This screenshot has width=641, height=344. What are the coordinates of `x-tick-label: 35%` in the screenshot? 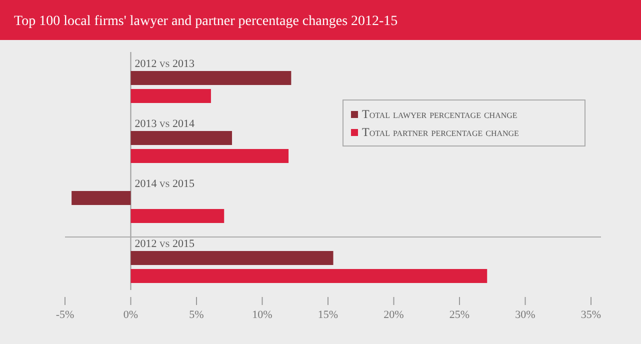 It's located at (591, 315).